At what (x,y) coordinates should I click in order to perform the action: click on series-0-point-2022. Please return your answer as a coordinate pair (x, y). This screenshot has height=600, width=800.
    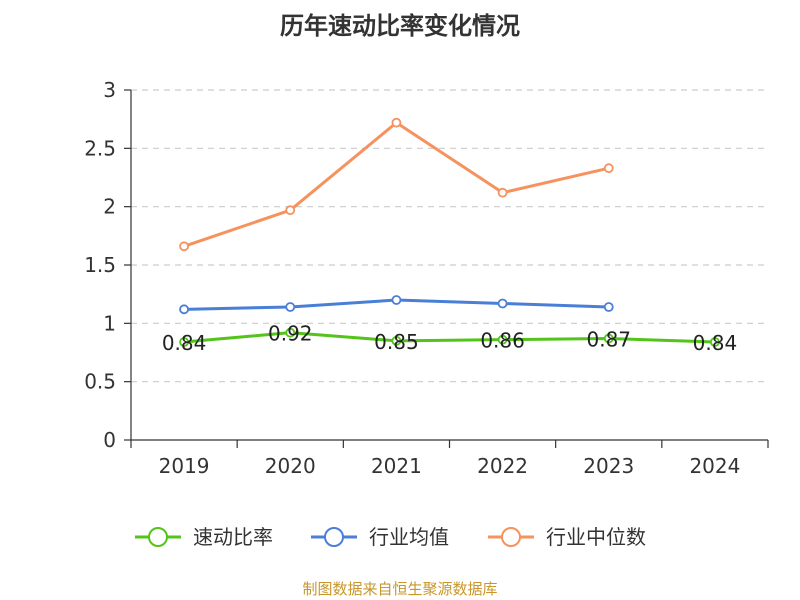
    Looking at the image, I should click on (502, 339).